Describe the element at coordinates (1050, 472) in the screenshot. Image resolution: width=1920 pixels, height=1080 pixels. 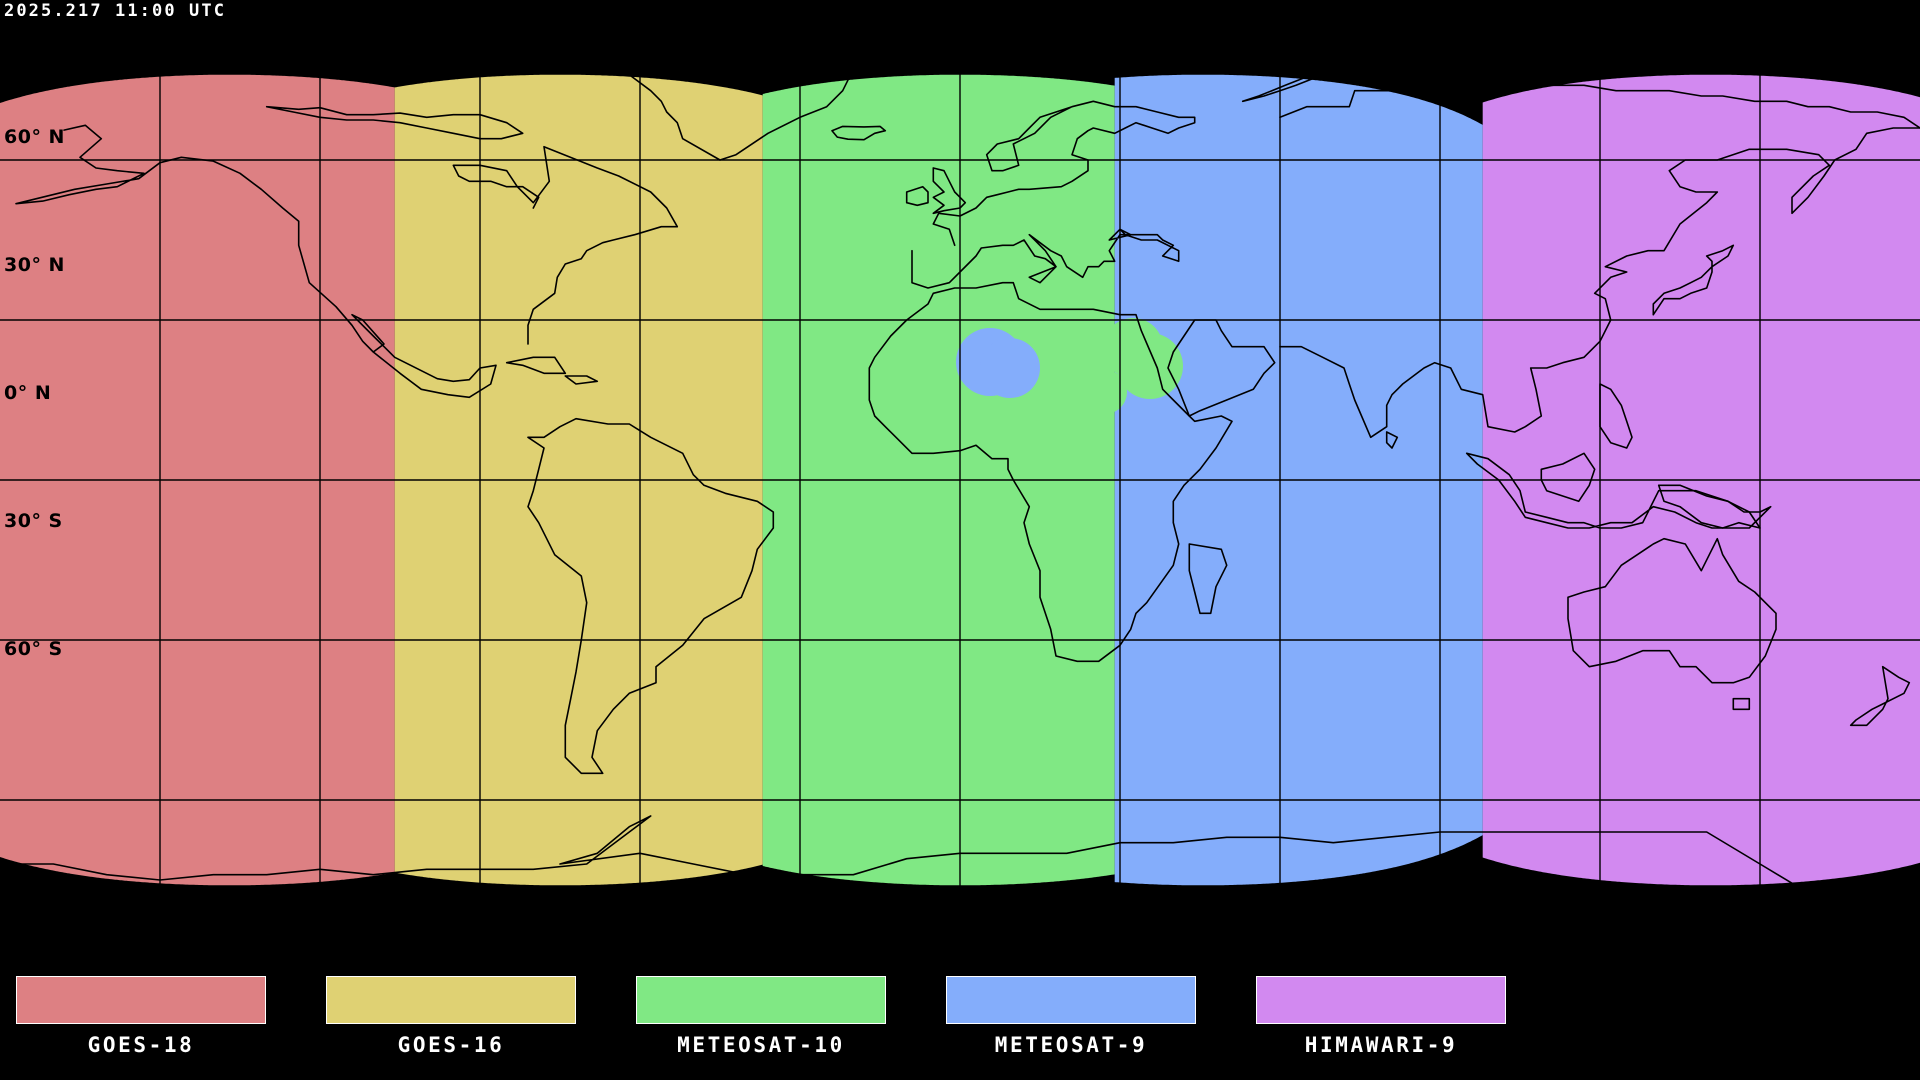
I see `coastline-africa` at that location.